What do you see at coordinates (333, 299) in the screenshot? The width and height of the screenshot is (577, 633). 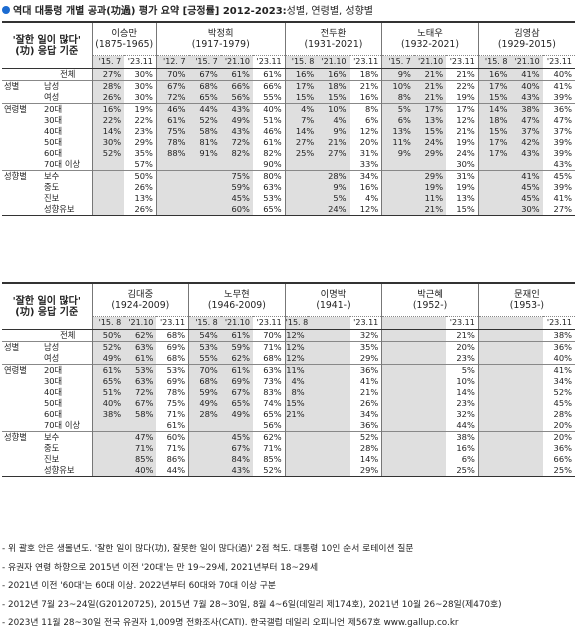 I see `president-name: 이명박 (1941-)` at bounding box center [333, 299].